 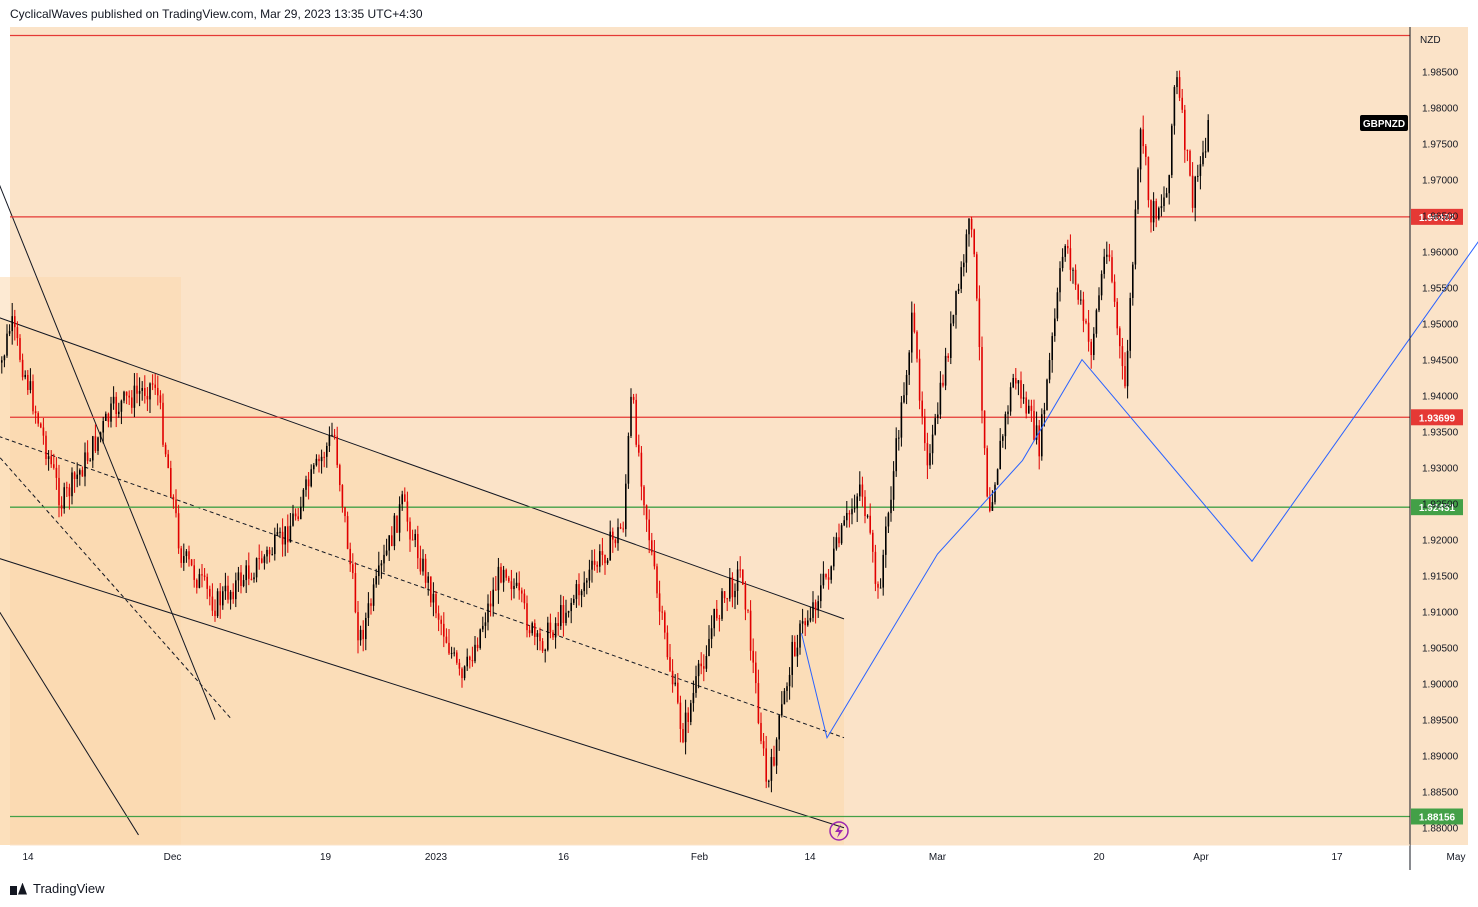 I want to click on price-tick-label: 1.97000, so click(x=1440, y=181).